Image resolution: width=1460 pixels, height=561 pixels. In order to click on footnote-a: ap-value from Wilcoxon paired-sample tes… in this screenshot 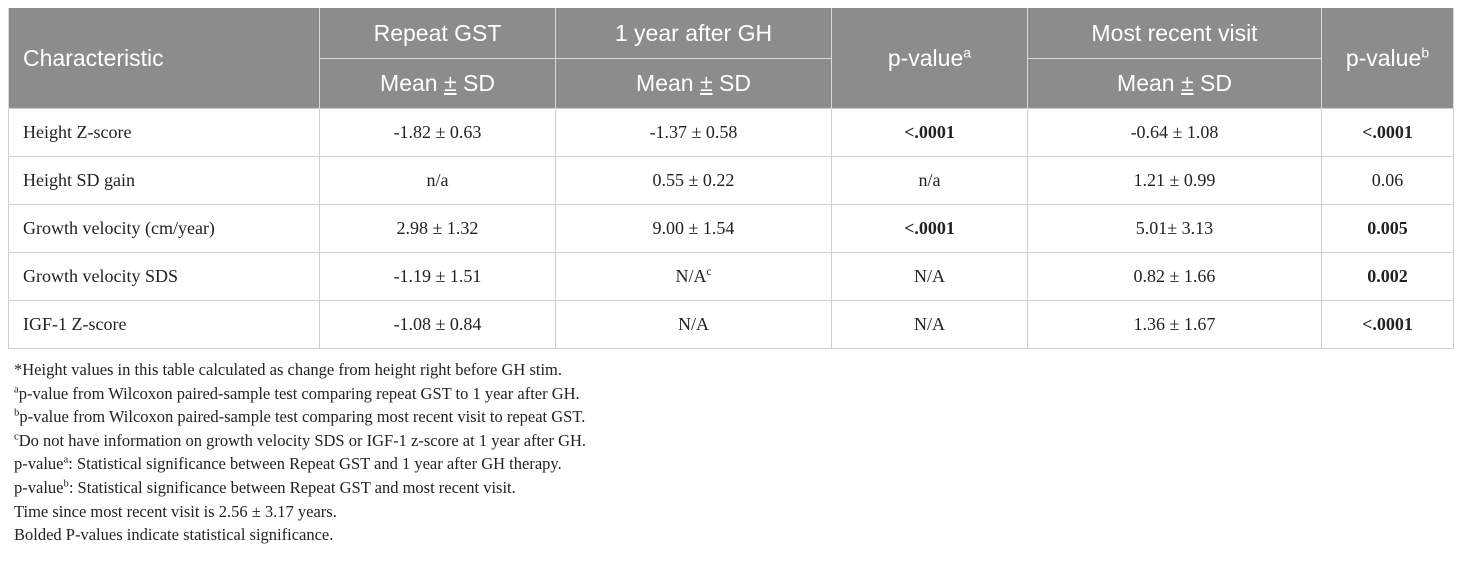, I will do `click(297, 393)`.